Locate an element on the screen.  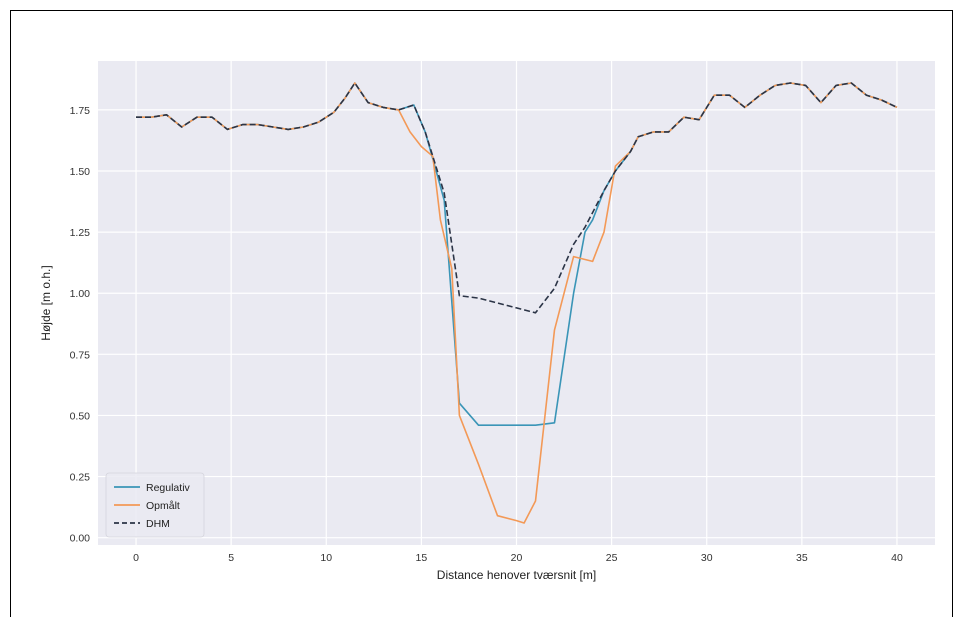
legend-box is located at coordinates (155, 505).